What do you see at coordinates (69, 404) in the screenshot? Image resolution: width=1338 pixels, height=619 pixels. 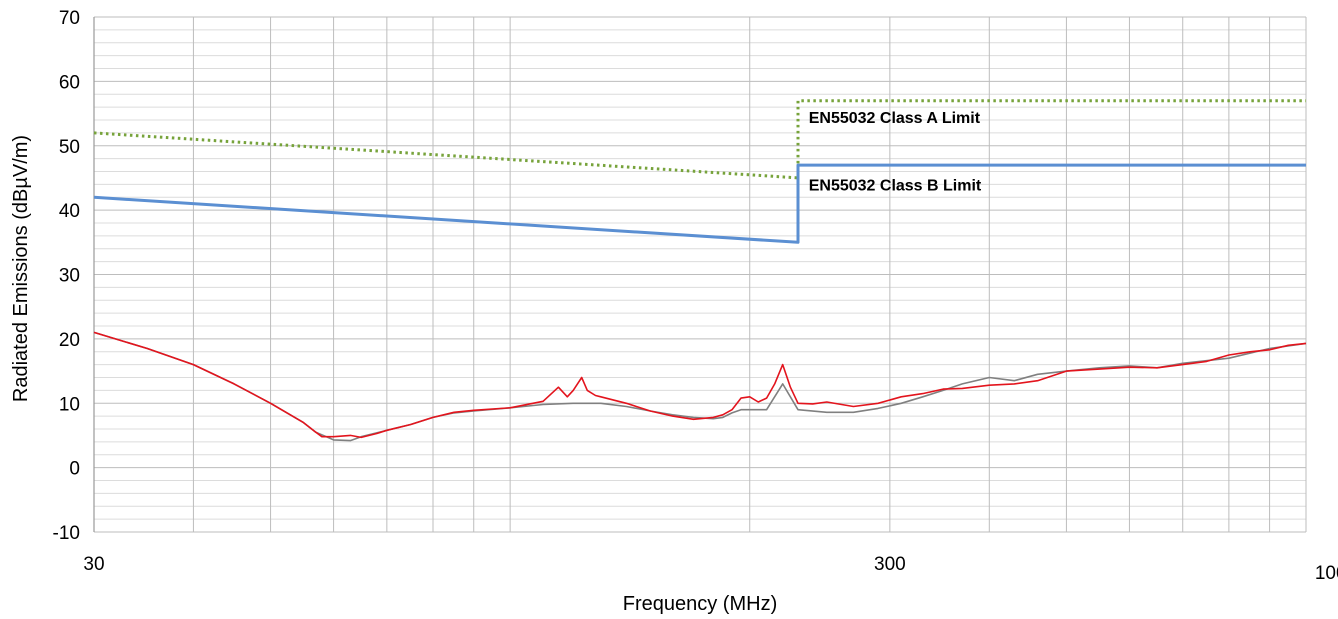 I see `y-tick-label: 10` at bounding box center [69, 404].